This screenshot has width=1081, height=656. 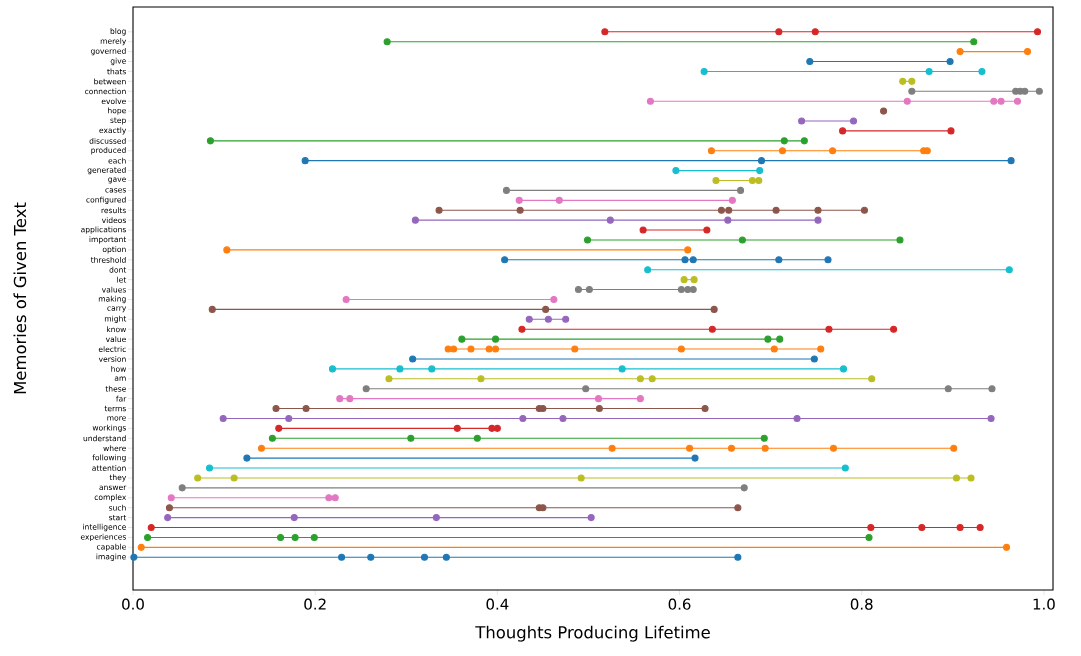 What do you see at coordinates (592, 633) in the screenshot?
I see `x-axis-title: Thoughts Producing Lifetime` at bounding box center [592, 633].